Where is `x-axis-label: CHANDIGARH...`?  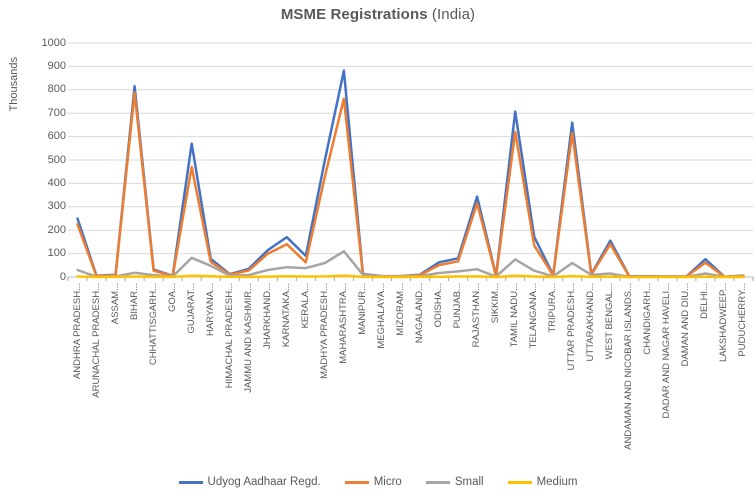 x-axis-label: CHANDIGARH... is located at coordinates (648, 319).